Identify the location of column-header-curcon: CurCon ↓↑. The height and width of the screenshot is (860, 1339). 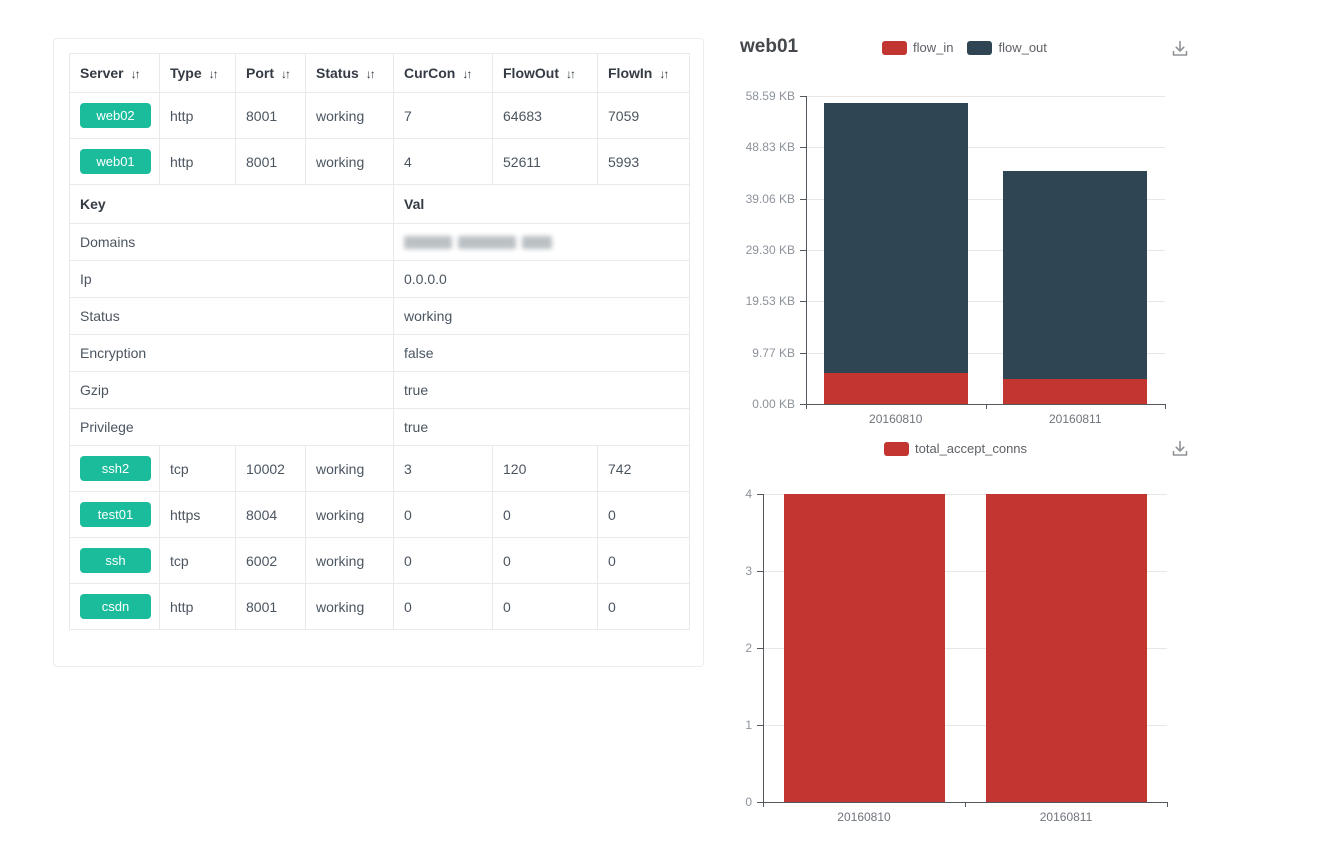
(443, 73).